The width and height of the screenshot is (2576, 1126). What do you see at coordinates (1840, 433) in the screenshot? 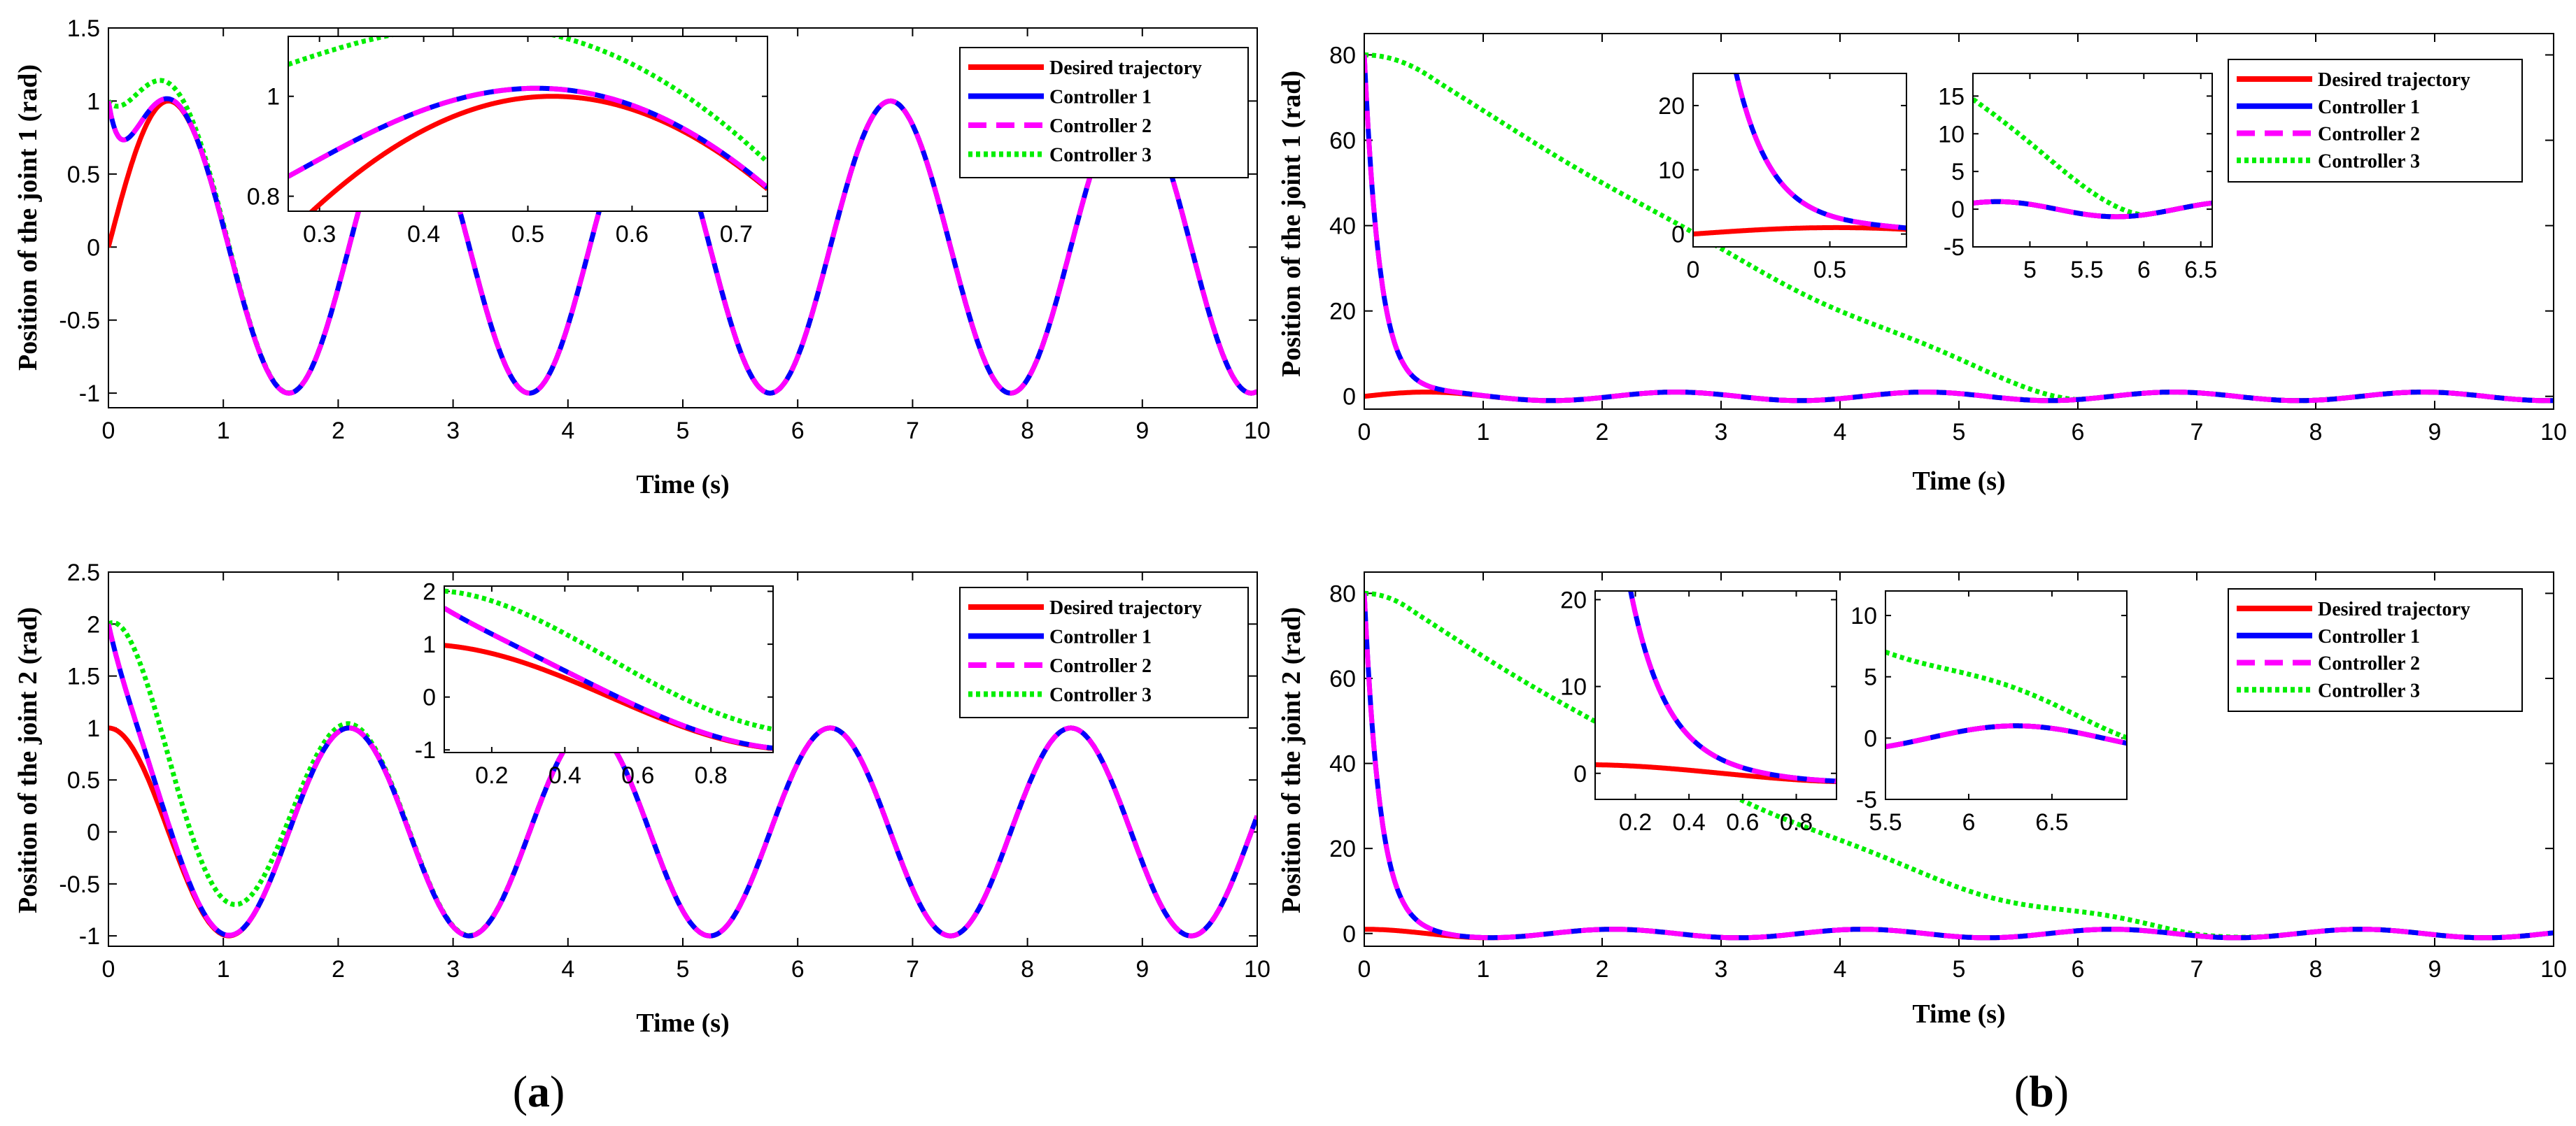
I see `x-tick-label: 4` at bounding box center [1840, 433].